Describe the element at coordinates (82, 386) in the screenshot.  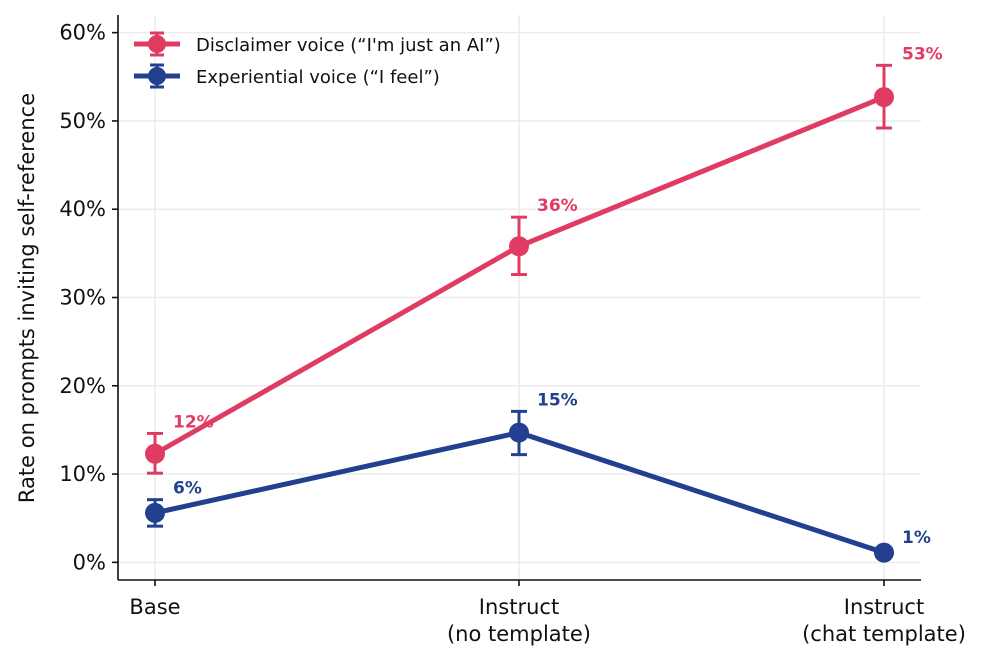
I see `y-tick-label: 20%` at that location.